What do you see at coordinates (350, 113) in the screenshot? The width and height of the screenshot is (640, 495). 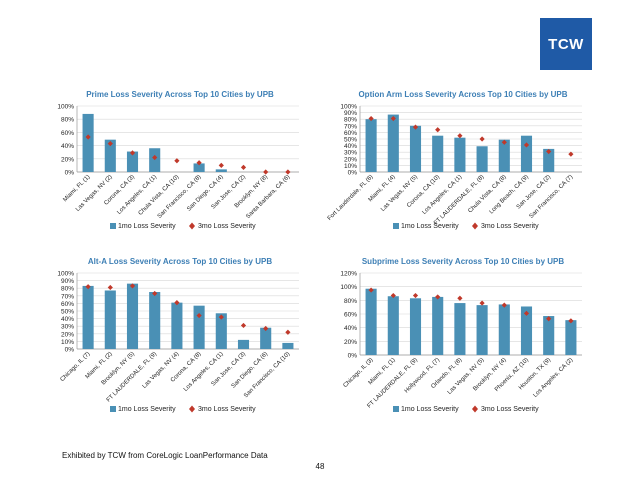 I see `y-tick-label: 90%` at bounding box center [350, 113].